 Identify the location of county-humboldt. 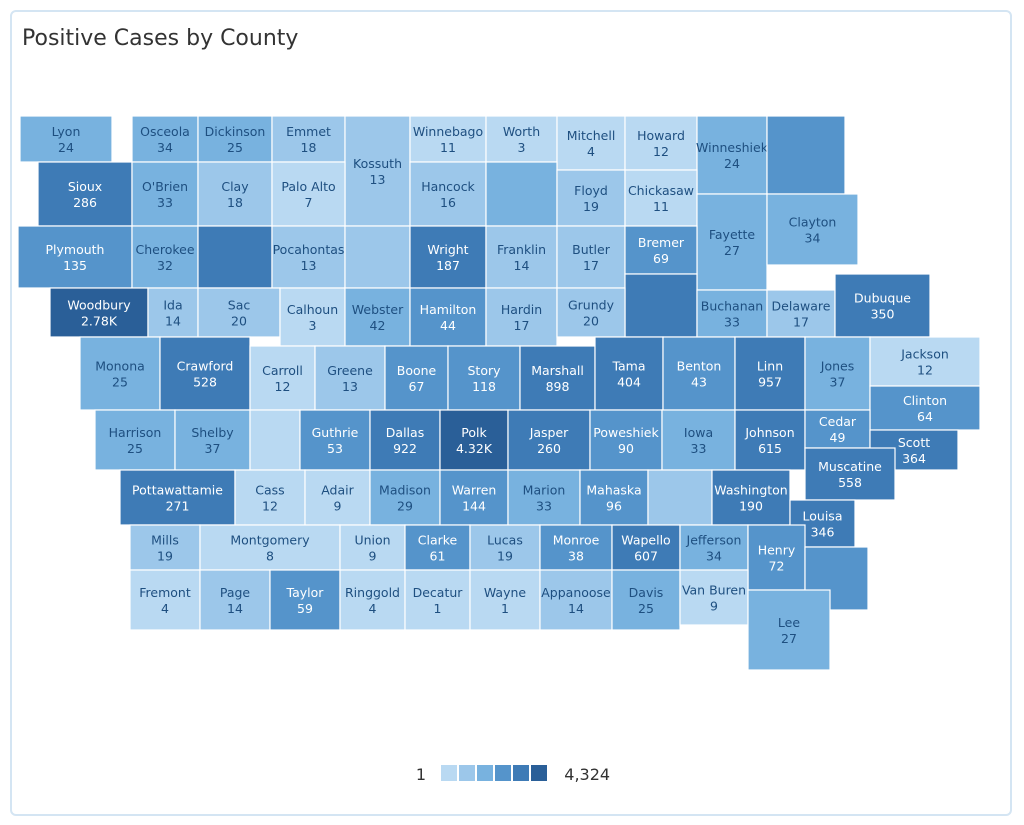
(377, 257).